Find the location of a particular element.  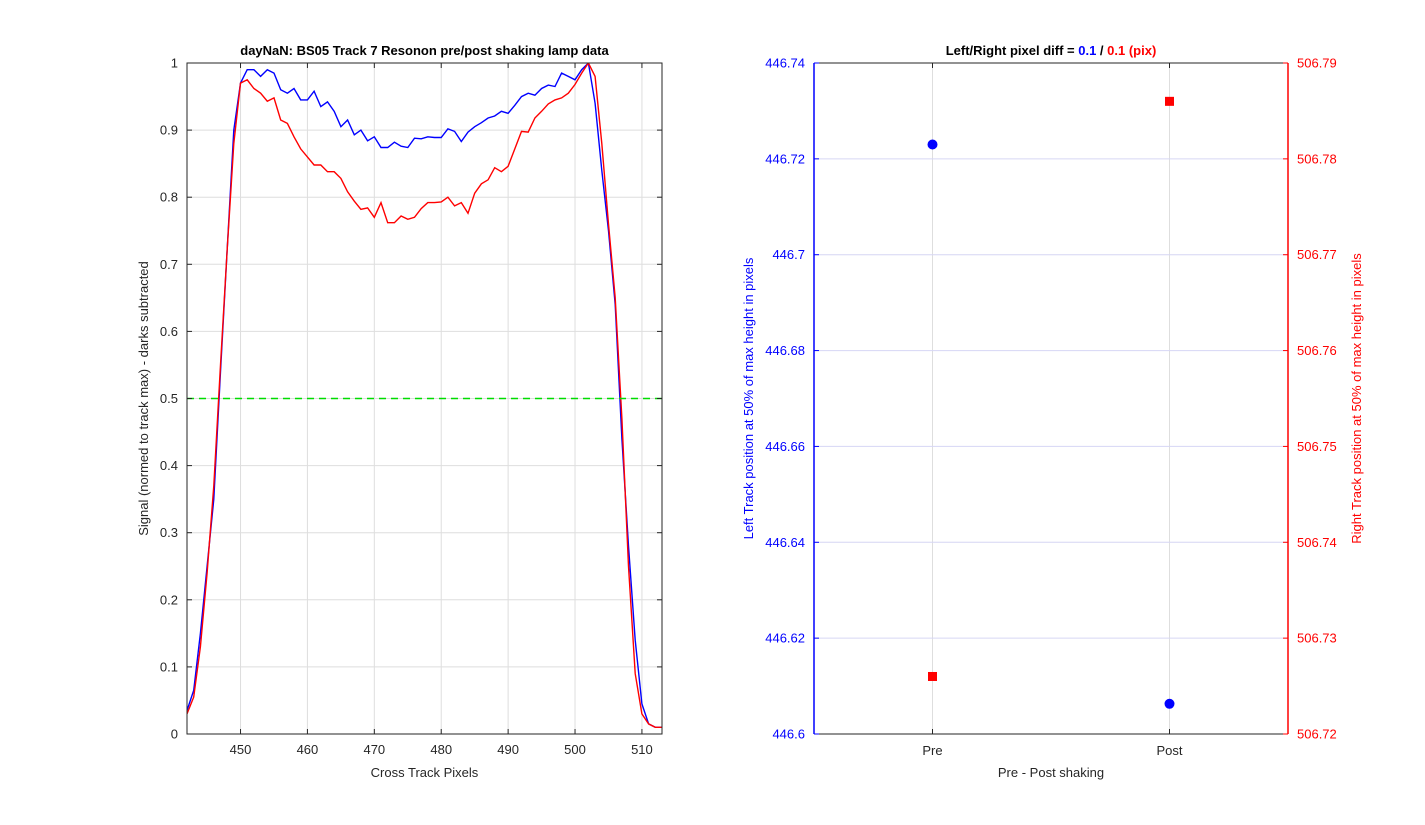

x-tick-label: 470 is located at coordinates (374, 749).